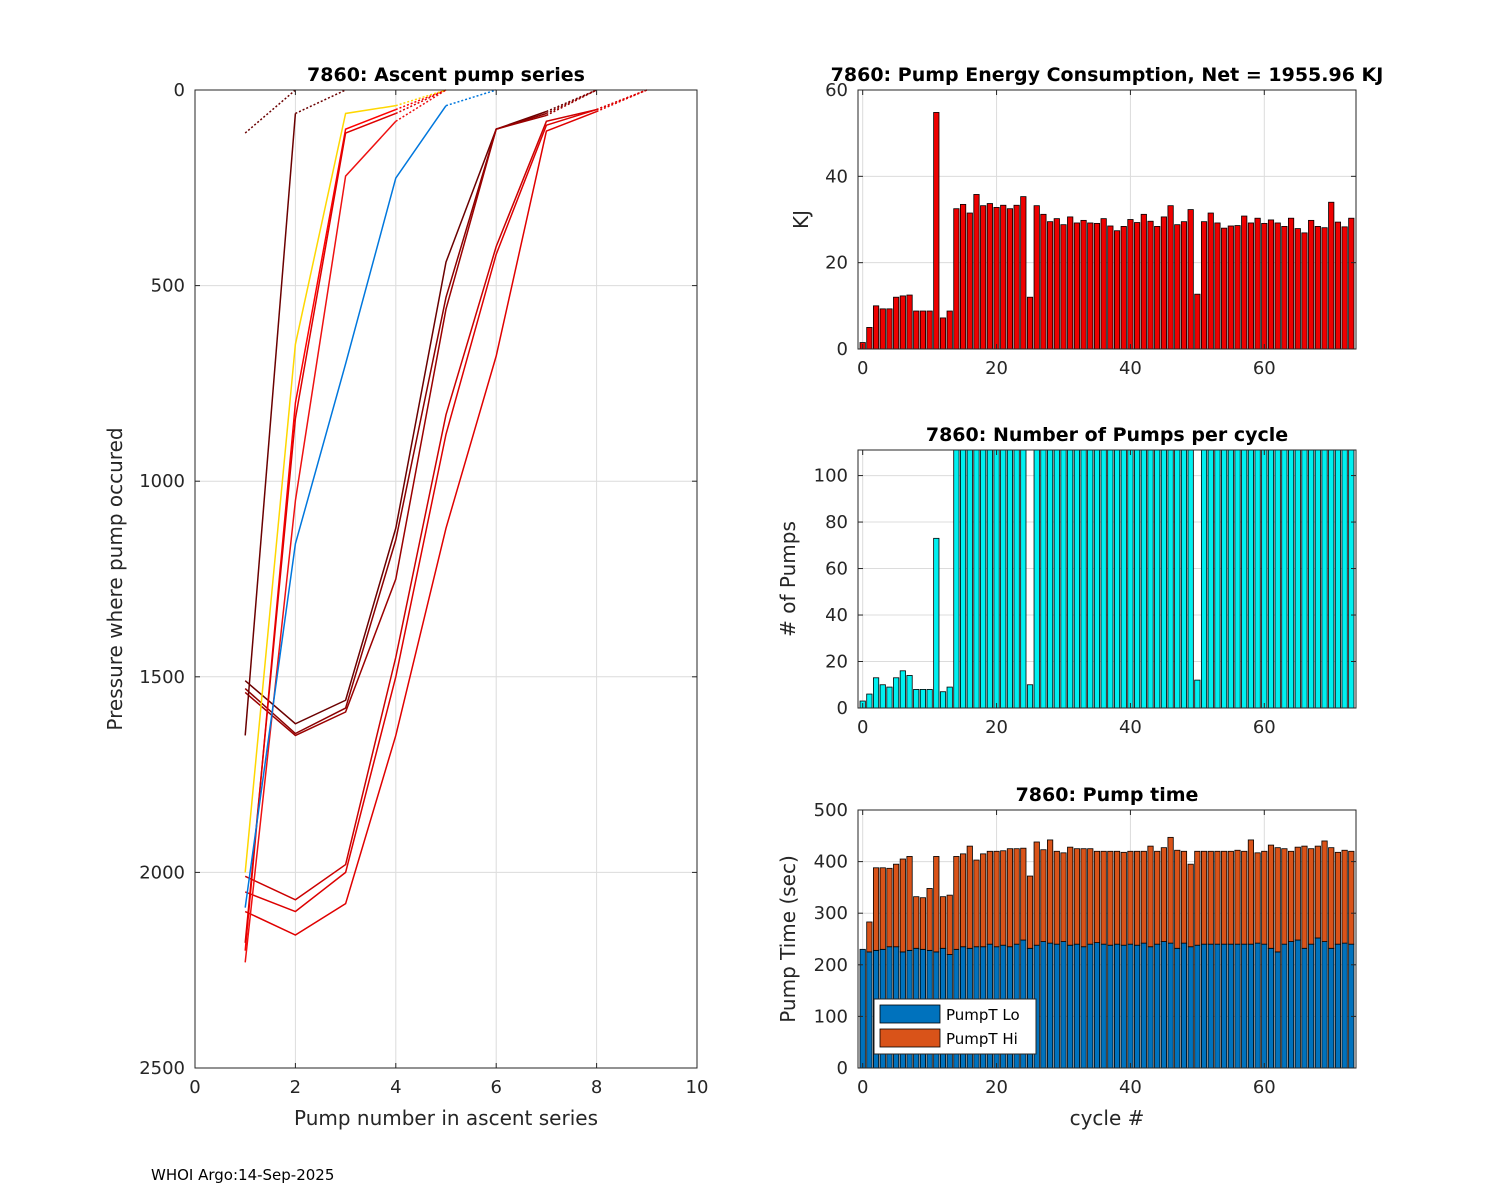  What do you see at coordinates (1107, 579) in the screenshot?
I see `pumps-axes-frame` at bounding box center [1107, 579].